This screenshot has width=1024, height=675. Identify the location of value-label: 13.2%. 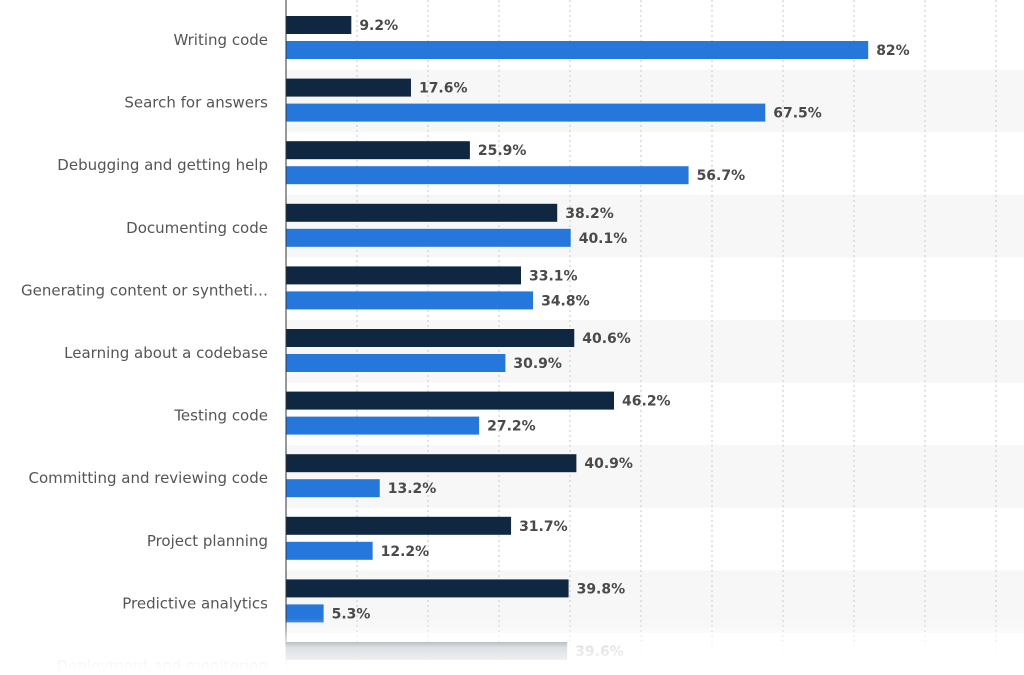
(412, 489).